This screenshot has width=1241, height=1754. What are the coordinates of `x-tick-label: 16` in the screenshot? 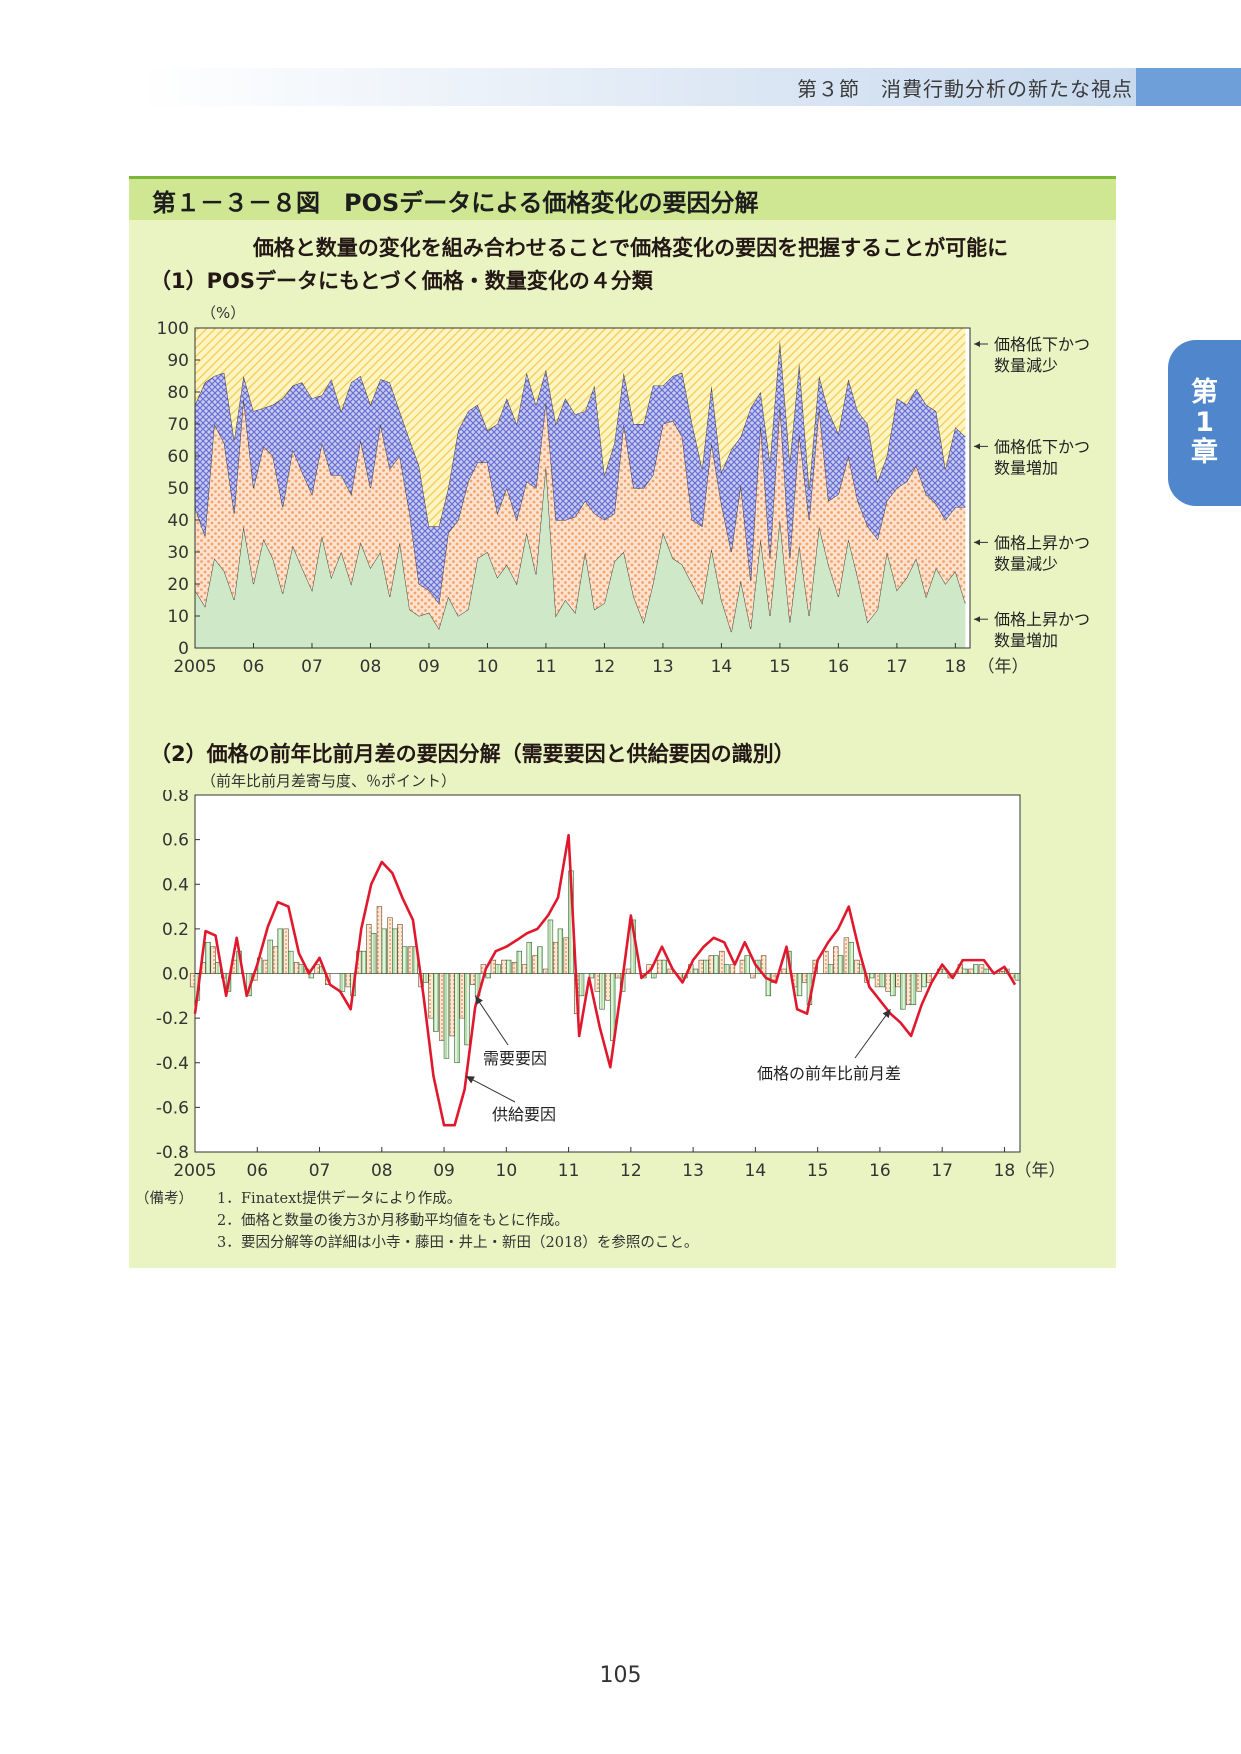 It's located at (839, 667).